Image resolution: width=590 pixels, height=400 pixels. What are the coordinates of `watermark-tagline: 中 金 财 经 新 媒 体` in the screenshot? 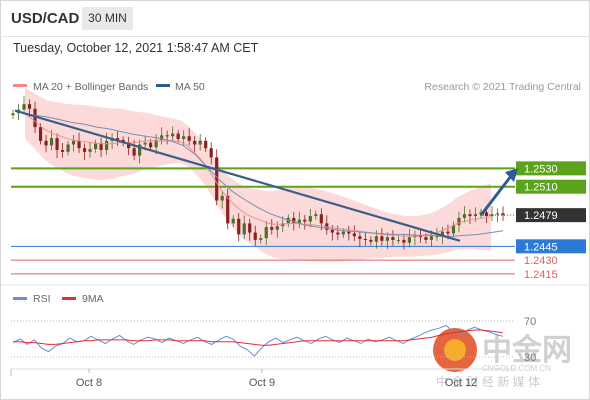 It's located at (488, 381).